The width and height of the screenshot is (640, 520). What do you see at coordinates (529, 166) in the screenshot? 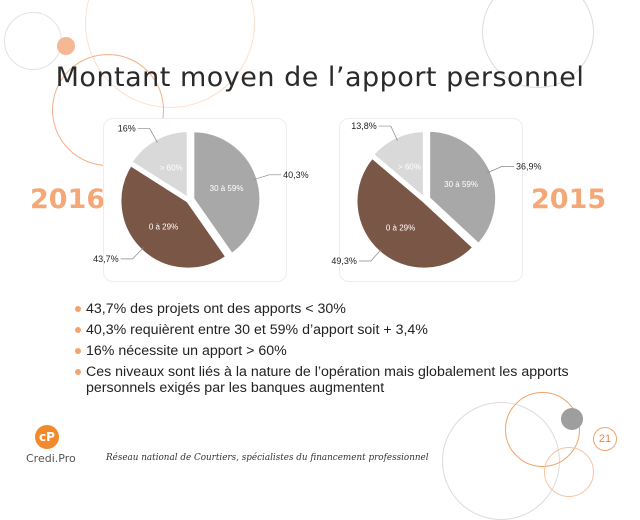
I see `slice-value-label: 36,9%` at bounding box center [529, 166].